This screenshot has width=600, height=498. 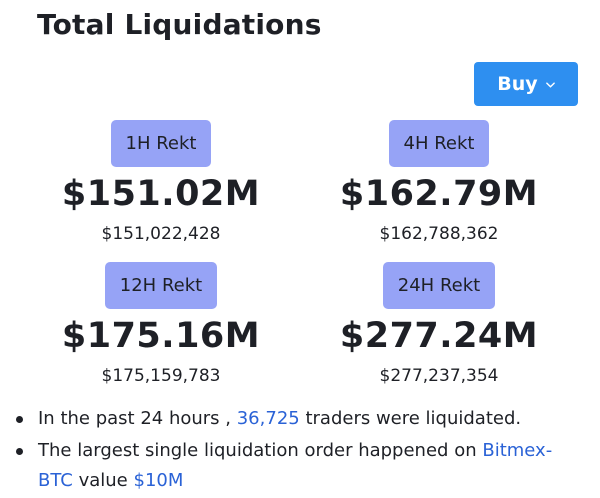 I want to click on traders-count-link: 36,725, so click(x=268, y=418).